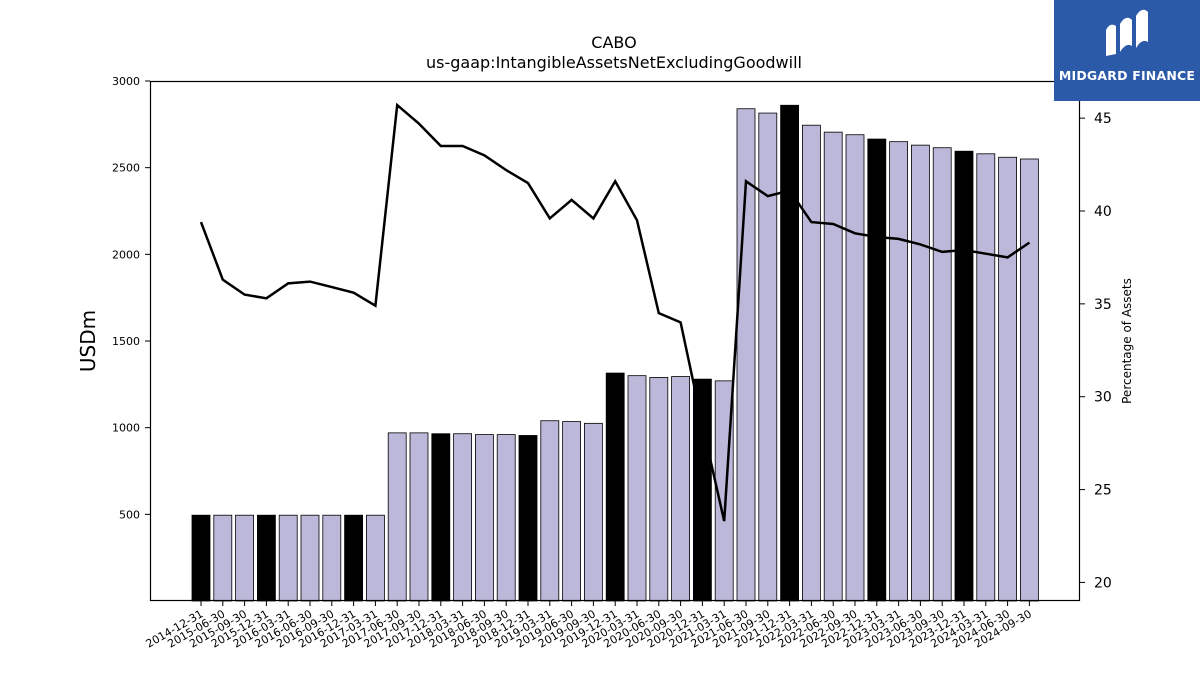 This screenshot has width=1200, height=675. What do you see at coordinates (1127, 341) in the screenshot?
I see `y2-axis-label: Percentage of Assets` at bounding box center [1127, 341].